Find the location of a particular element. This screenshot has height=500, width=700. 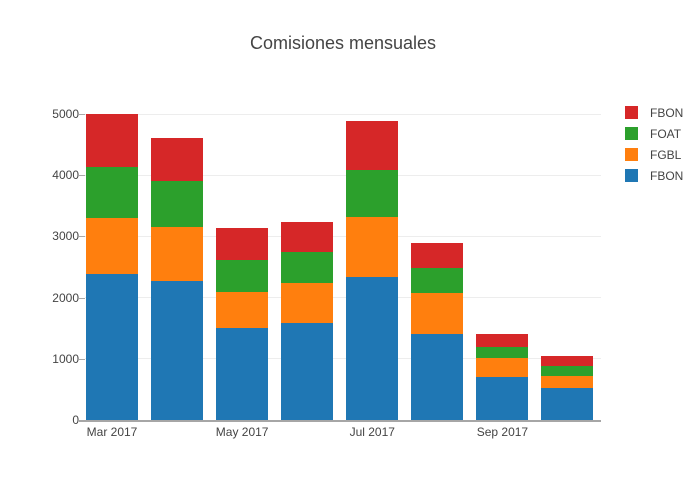

legend: FBON FOAT FGBL FBON is located at coordinates (654, 148).